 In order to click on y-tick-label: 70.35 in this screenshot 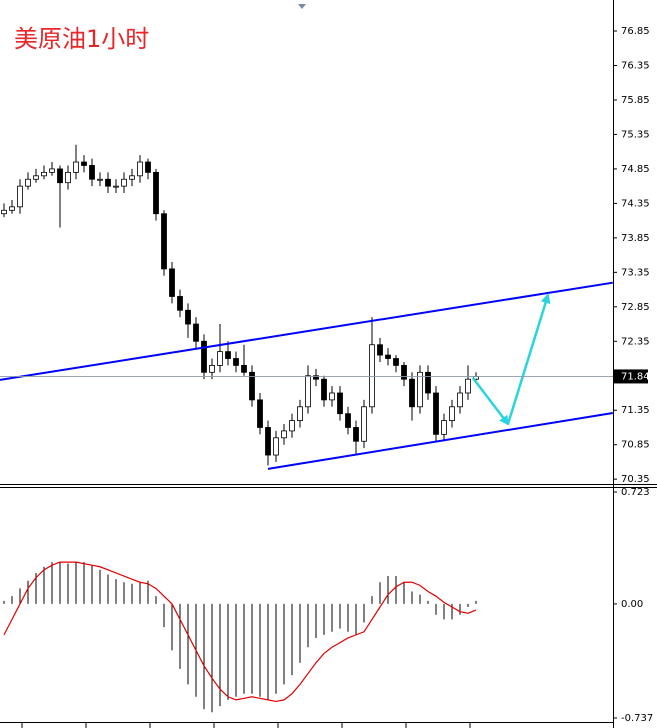, I will do `click(635, 479)`.